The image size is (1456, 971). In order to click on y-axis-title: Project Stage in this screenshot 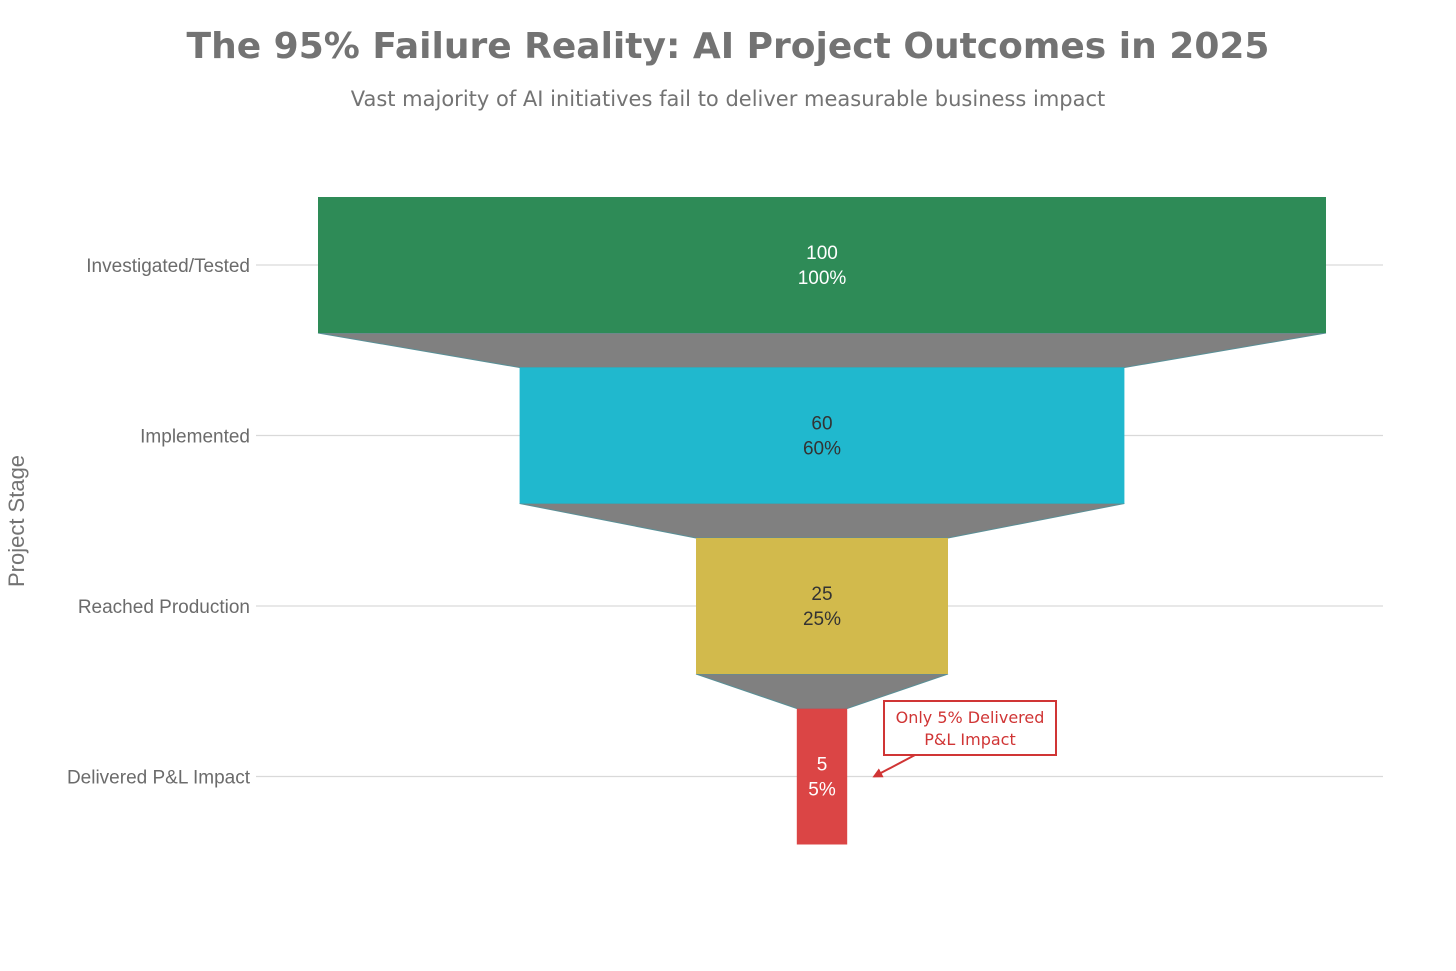, I will do `click(16, 521)`.